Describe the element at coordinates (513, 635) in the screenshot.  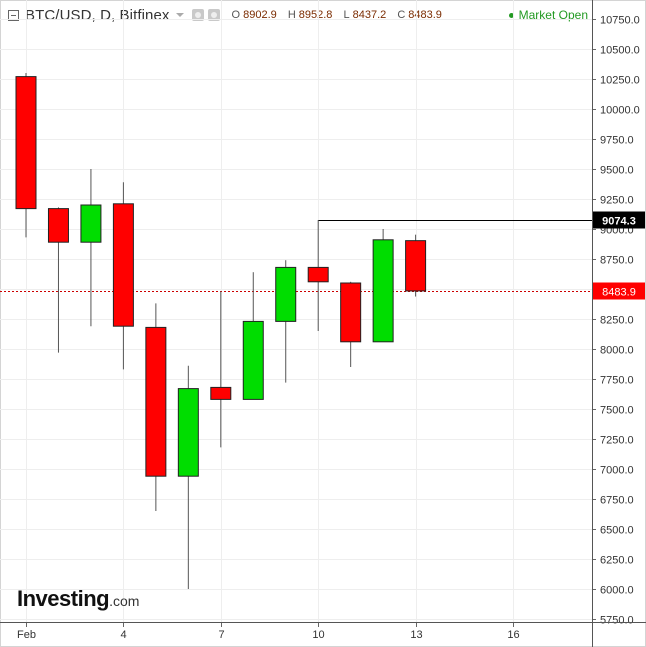
I see `x-tick-label: 16` at that location.